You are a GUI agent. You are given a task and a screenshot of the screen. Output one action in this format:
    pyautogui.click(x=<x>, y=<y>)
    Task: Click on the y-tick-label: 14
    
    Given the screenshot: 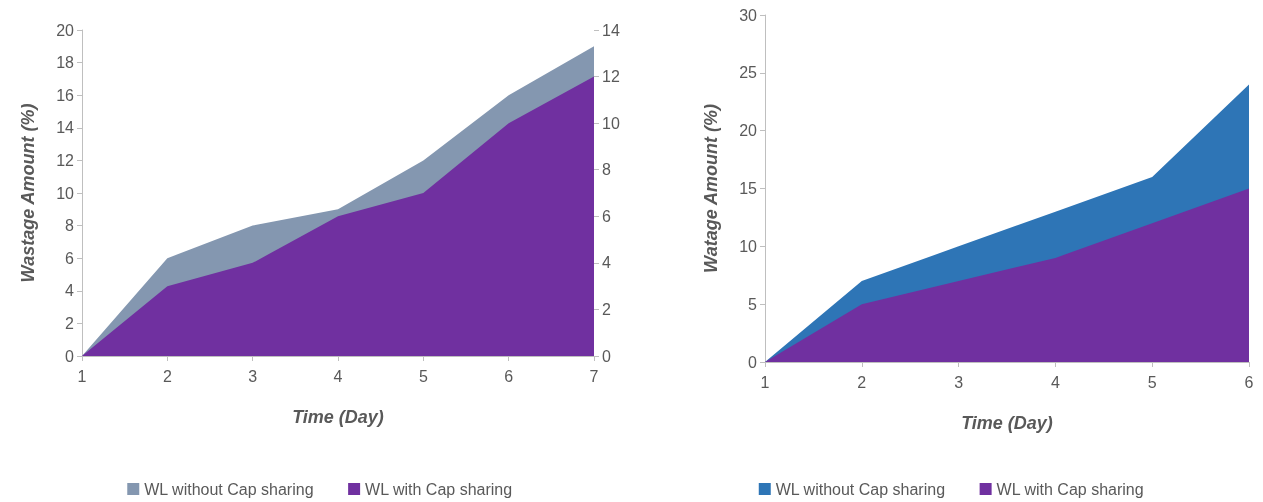 What is the action you would take?
    pyautogui.click(x=65, y=128)
    